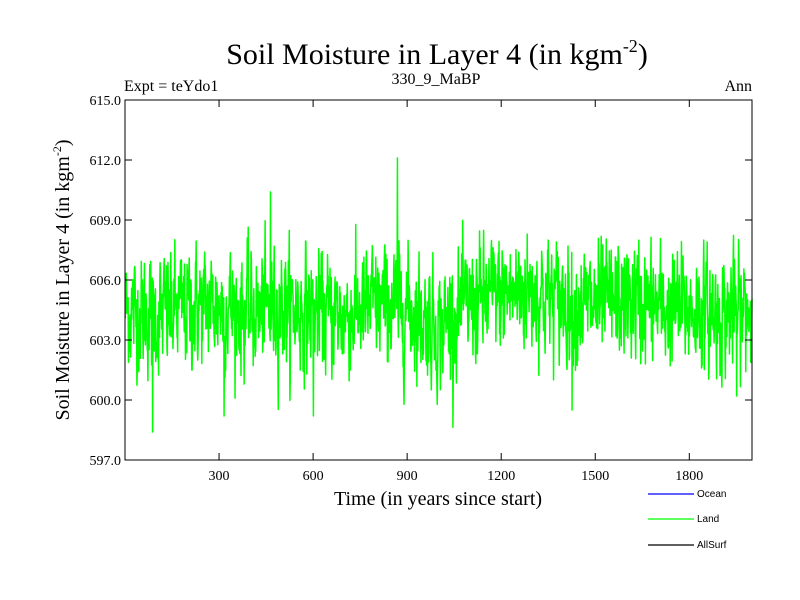 This screenshot has width=800, height=600. What do you see at coordinates (219, 476) in the screenshot?
I see `x-tick-label: 300` at bounding box center [219, 476].